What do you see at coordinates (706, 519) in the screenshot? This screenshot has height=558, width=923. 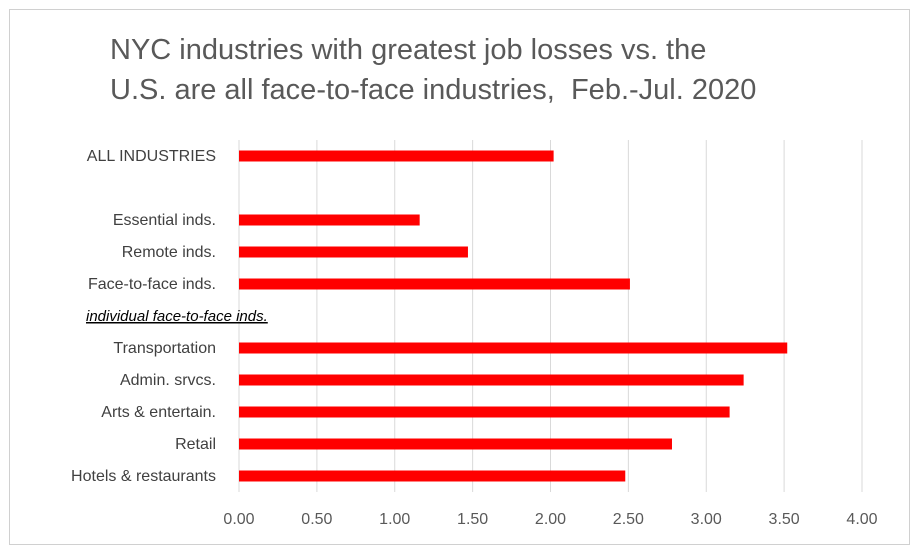 I see `x-tick-label: 3.00` at bounding box center [706, 519].